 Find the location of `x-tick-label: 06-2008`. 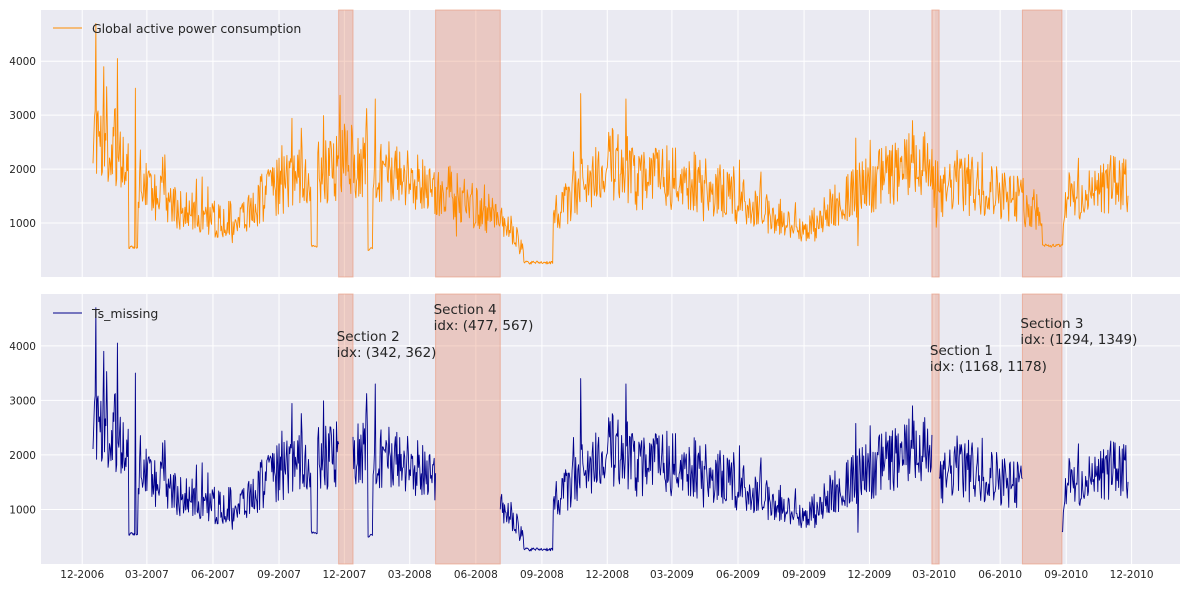

x-tick-label: 06-2008 is located at coordinates (476, 575).